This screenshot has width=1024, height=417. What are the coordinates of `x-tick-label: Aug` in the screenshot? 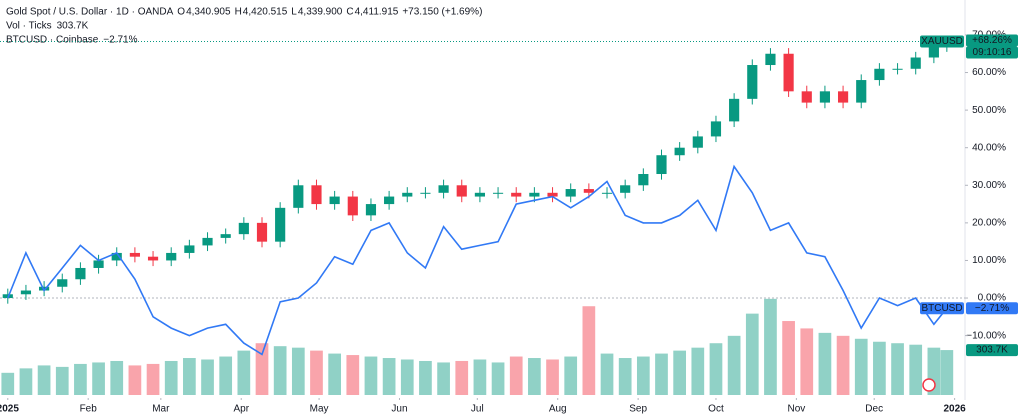 It's located at (558, 409).